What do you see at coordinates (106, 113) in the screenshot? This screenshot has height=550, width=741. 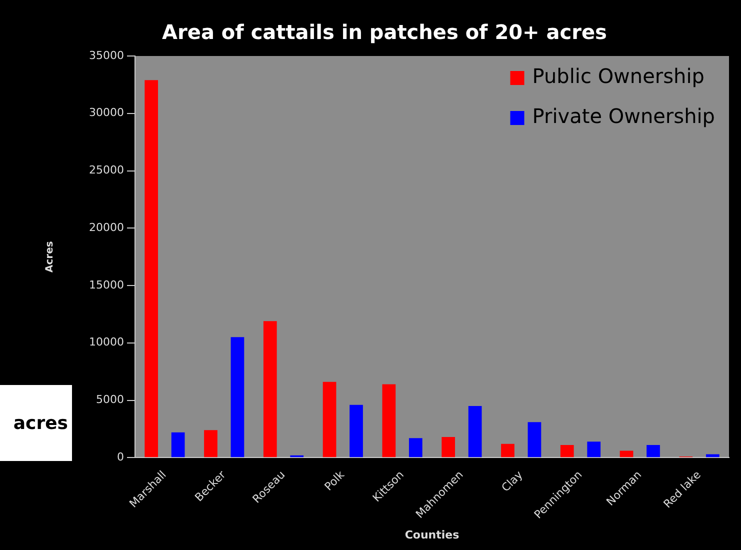 I see `y-tick-label: 30000` at bounding box center [106, 113].